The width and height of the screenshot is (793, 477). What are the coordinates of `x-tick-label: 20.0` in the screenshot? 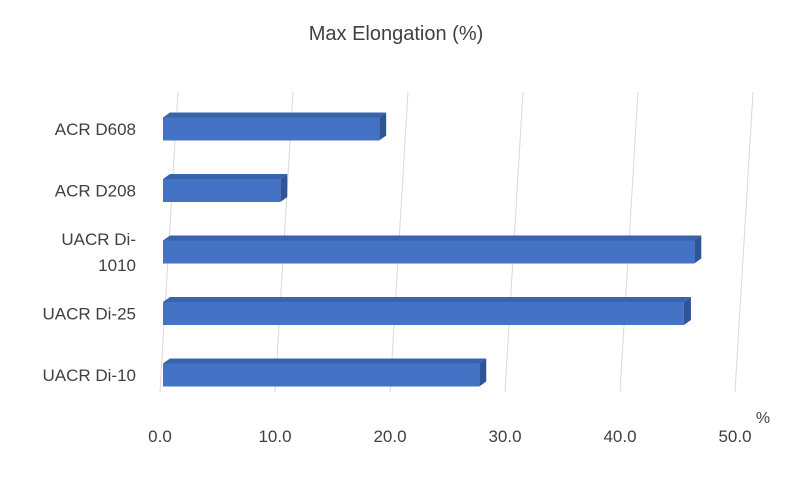 It's located at (389, 436).